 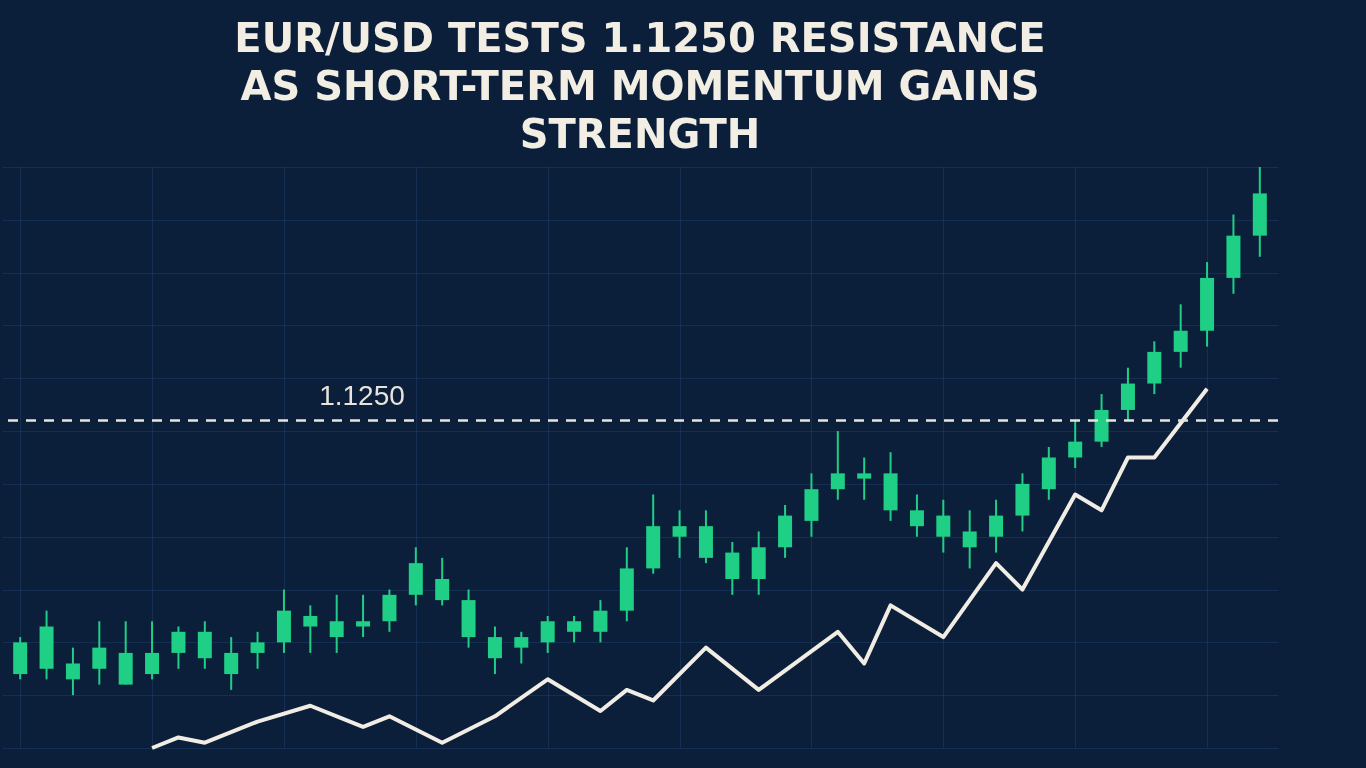 What do you see at coordinates (362, 395) in the screenshot?
I see `annotation: 1.1250` at bounding box center [362, 395].